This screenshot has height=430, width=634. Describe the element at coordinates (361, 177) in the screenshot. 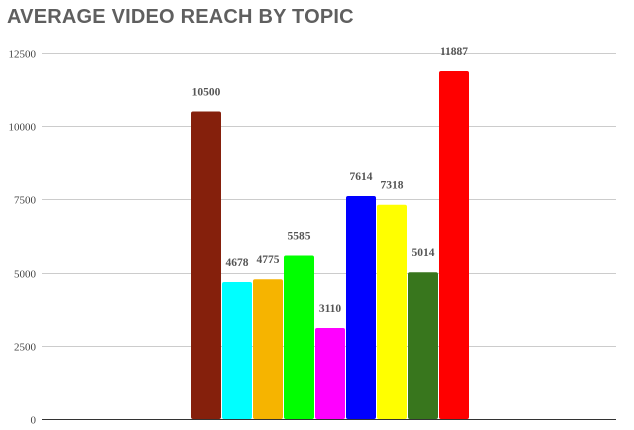

I see `bar-value-label: 7614` at that location.